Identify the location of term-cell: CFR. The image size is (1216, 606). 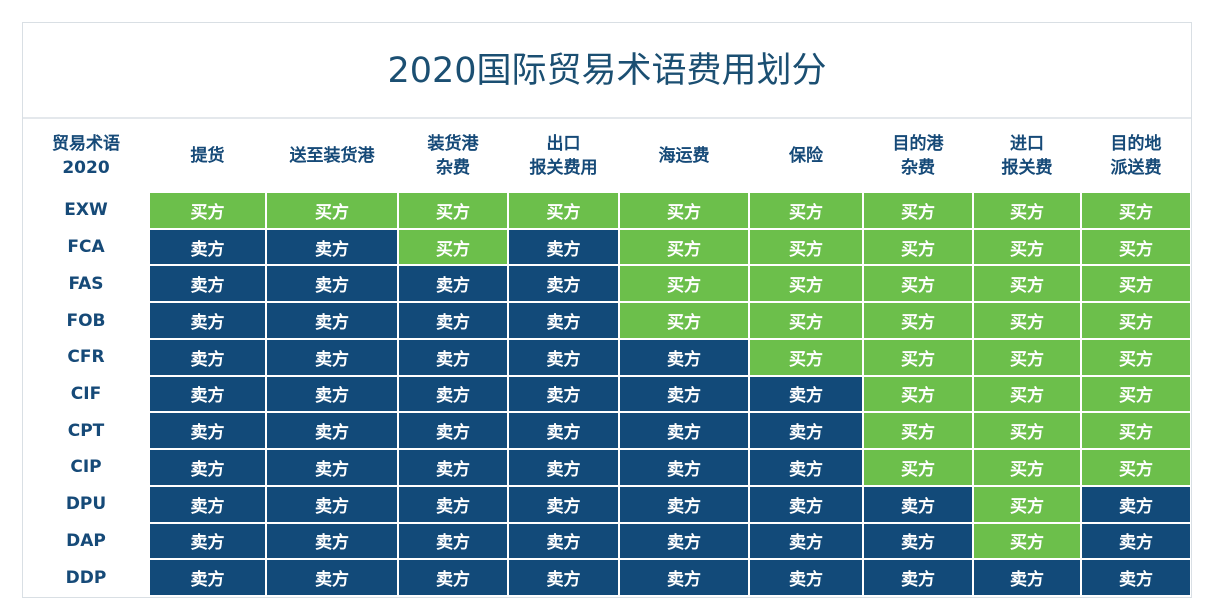
(86, 357).